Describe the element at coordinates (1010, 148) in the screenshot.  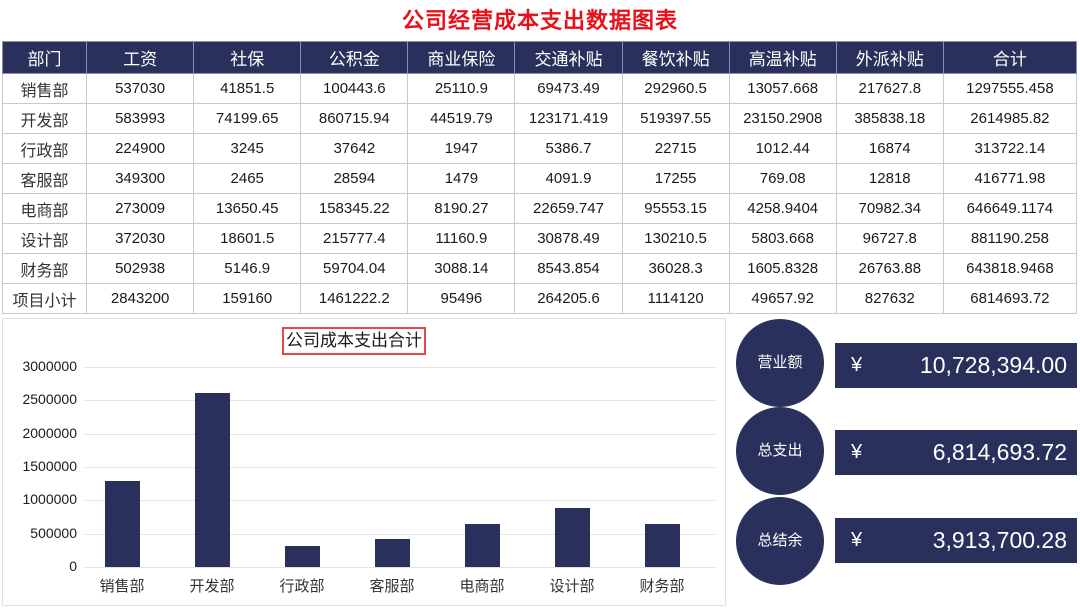
I see `value-cell: 313722.14` at that location.